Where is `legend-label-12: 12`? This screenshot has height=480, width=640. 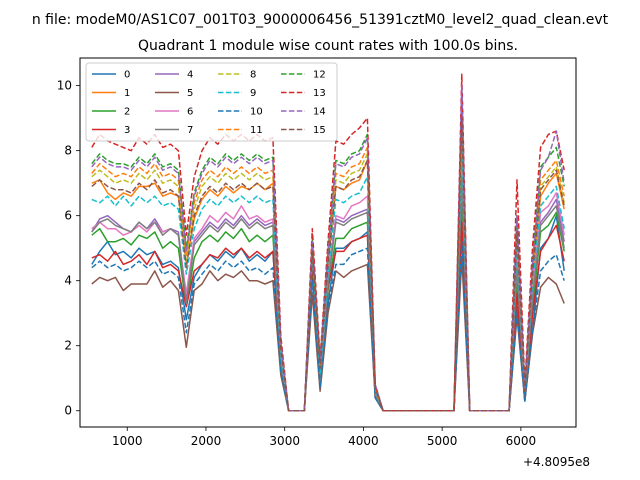
legend-label-12: 12 is located at coordinates (319, 75).